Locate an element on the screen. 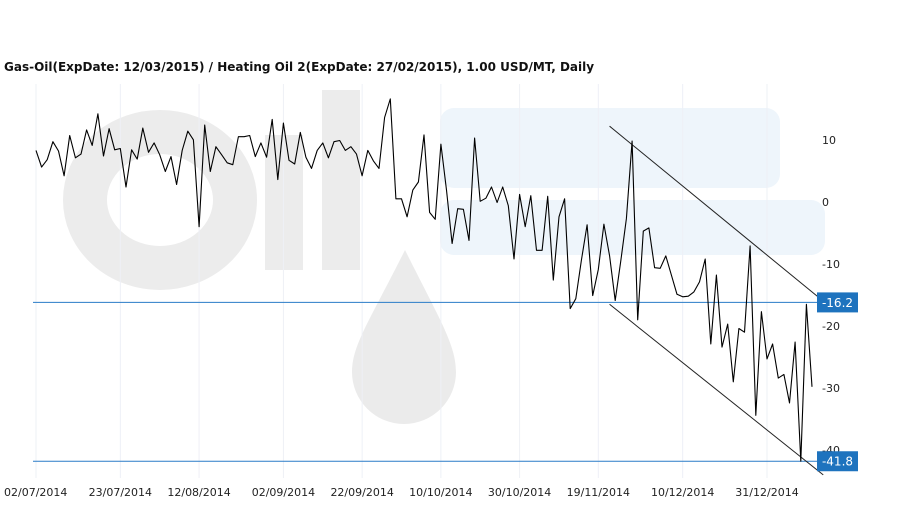  level-label: -16.2 is located at coordinates (837, 303).